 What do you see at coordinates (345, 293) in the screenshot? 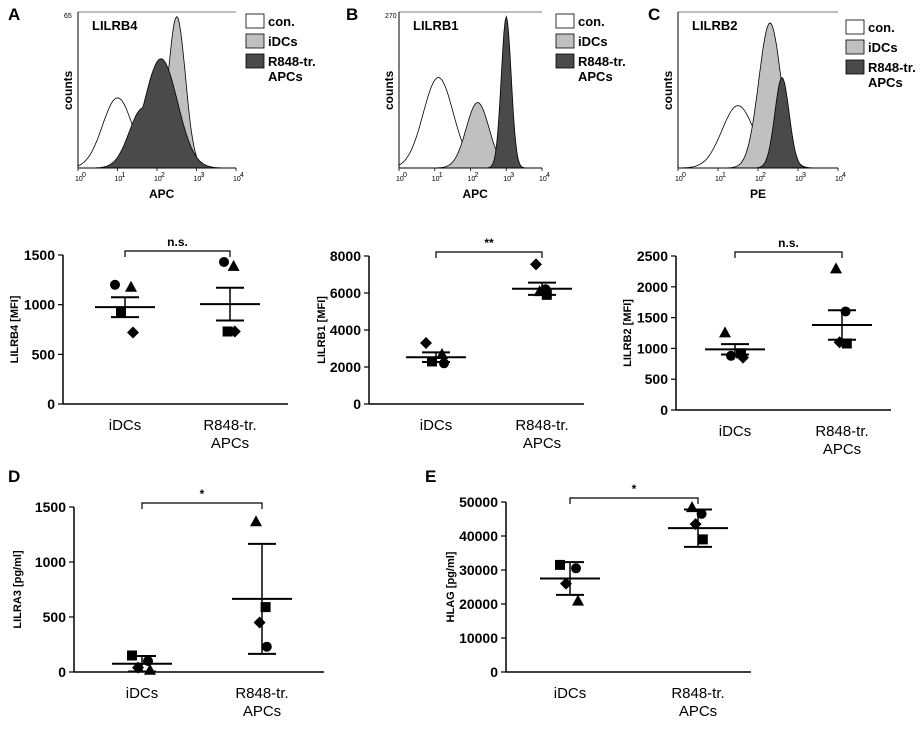
I see `y-tick-label: 6000` at bounding box center [345, 293].